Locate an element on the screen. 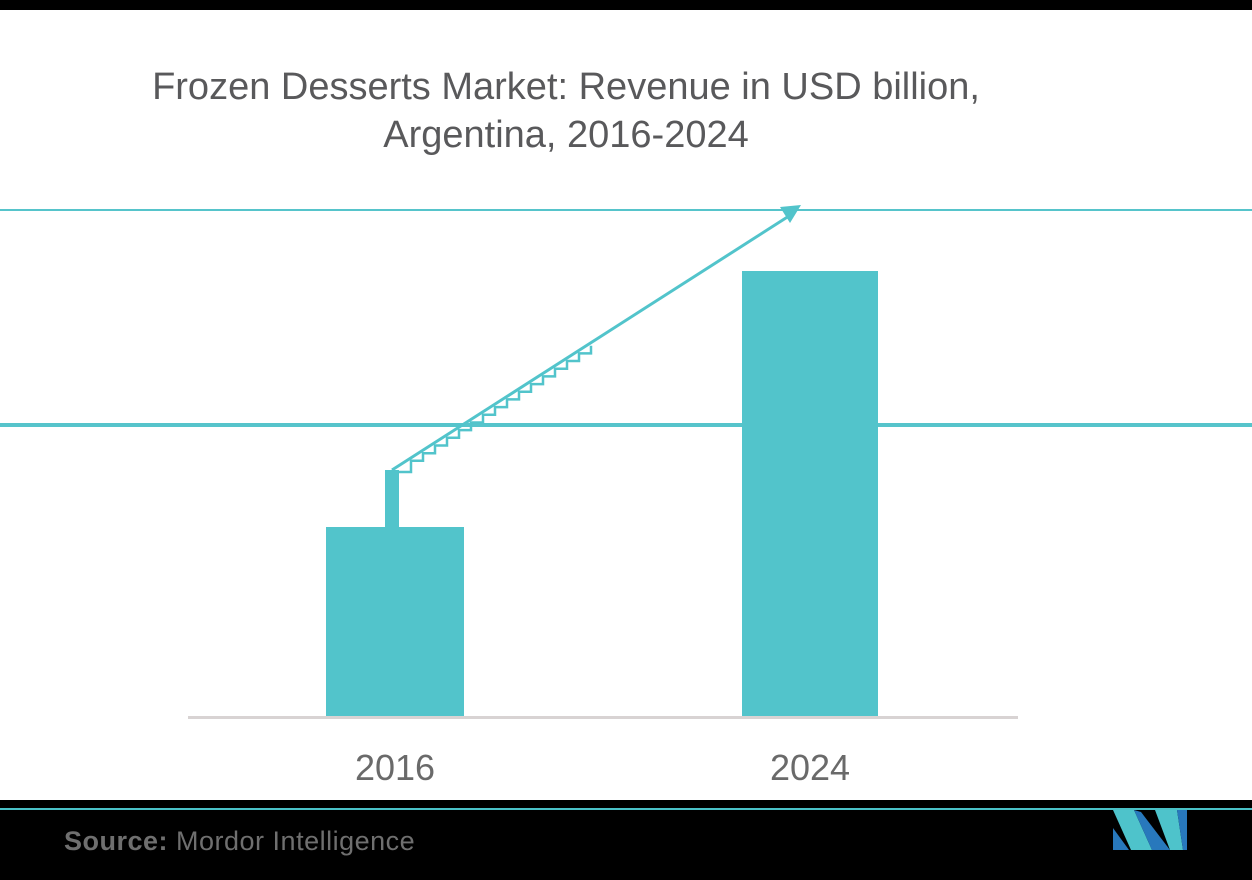 This screenshot has height=880, width=1252. mordor-intelligence-logo is located at coordinates (1150, 830).